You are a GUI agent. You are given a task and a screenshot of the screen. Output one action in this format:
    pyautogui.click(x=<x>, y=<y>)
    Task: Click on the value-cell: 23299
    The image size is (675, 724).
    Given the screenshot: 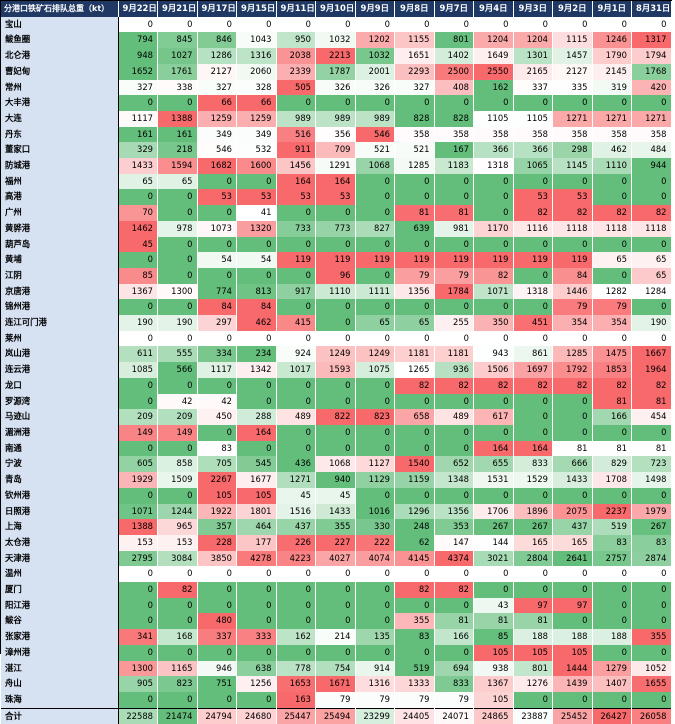 What is the action you would take?
    pyautogui.click(x=375, y=715)
    